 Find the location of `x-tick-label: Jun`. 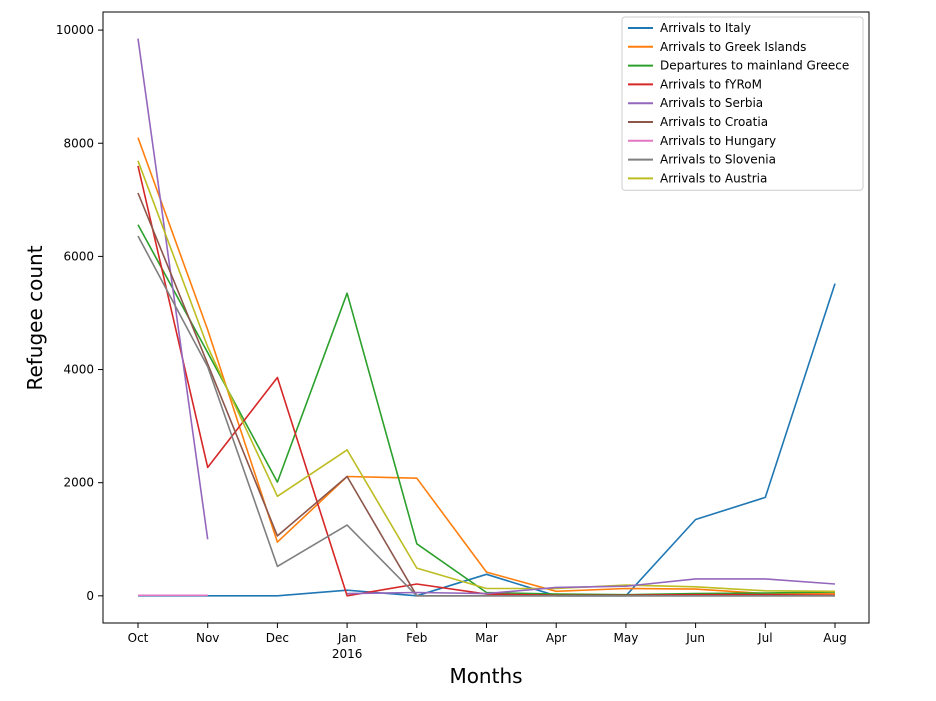

x-tick-label: Jun is located at coordinates (695, 638).